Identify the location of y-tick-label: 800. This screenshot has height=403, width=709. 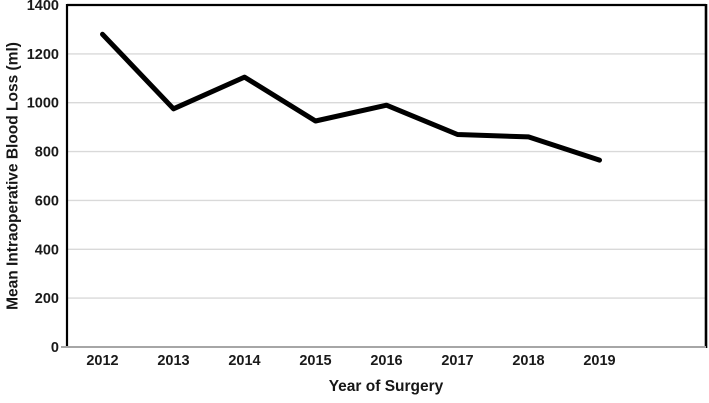
(47, 153).